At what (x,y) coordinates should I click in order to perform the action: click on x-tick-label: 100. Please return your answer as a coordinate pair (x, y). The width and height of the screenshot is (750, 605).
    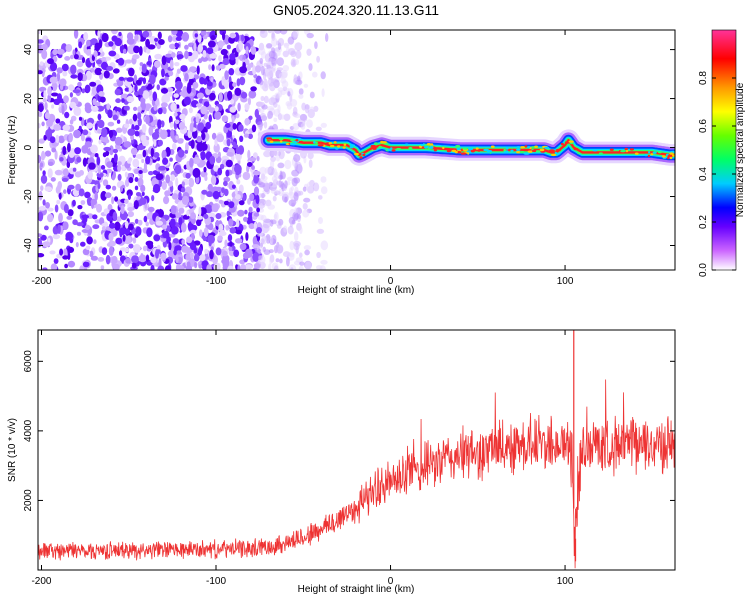
    Looking at the image, I should click on (565, 581).